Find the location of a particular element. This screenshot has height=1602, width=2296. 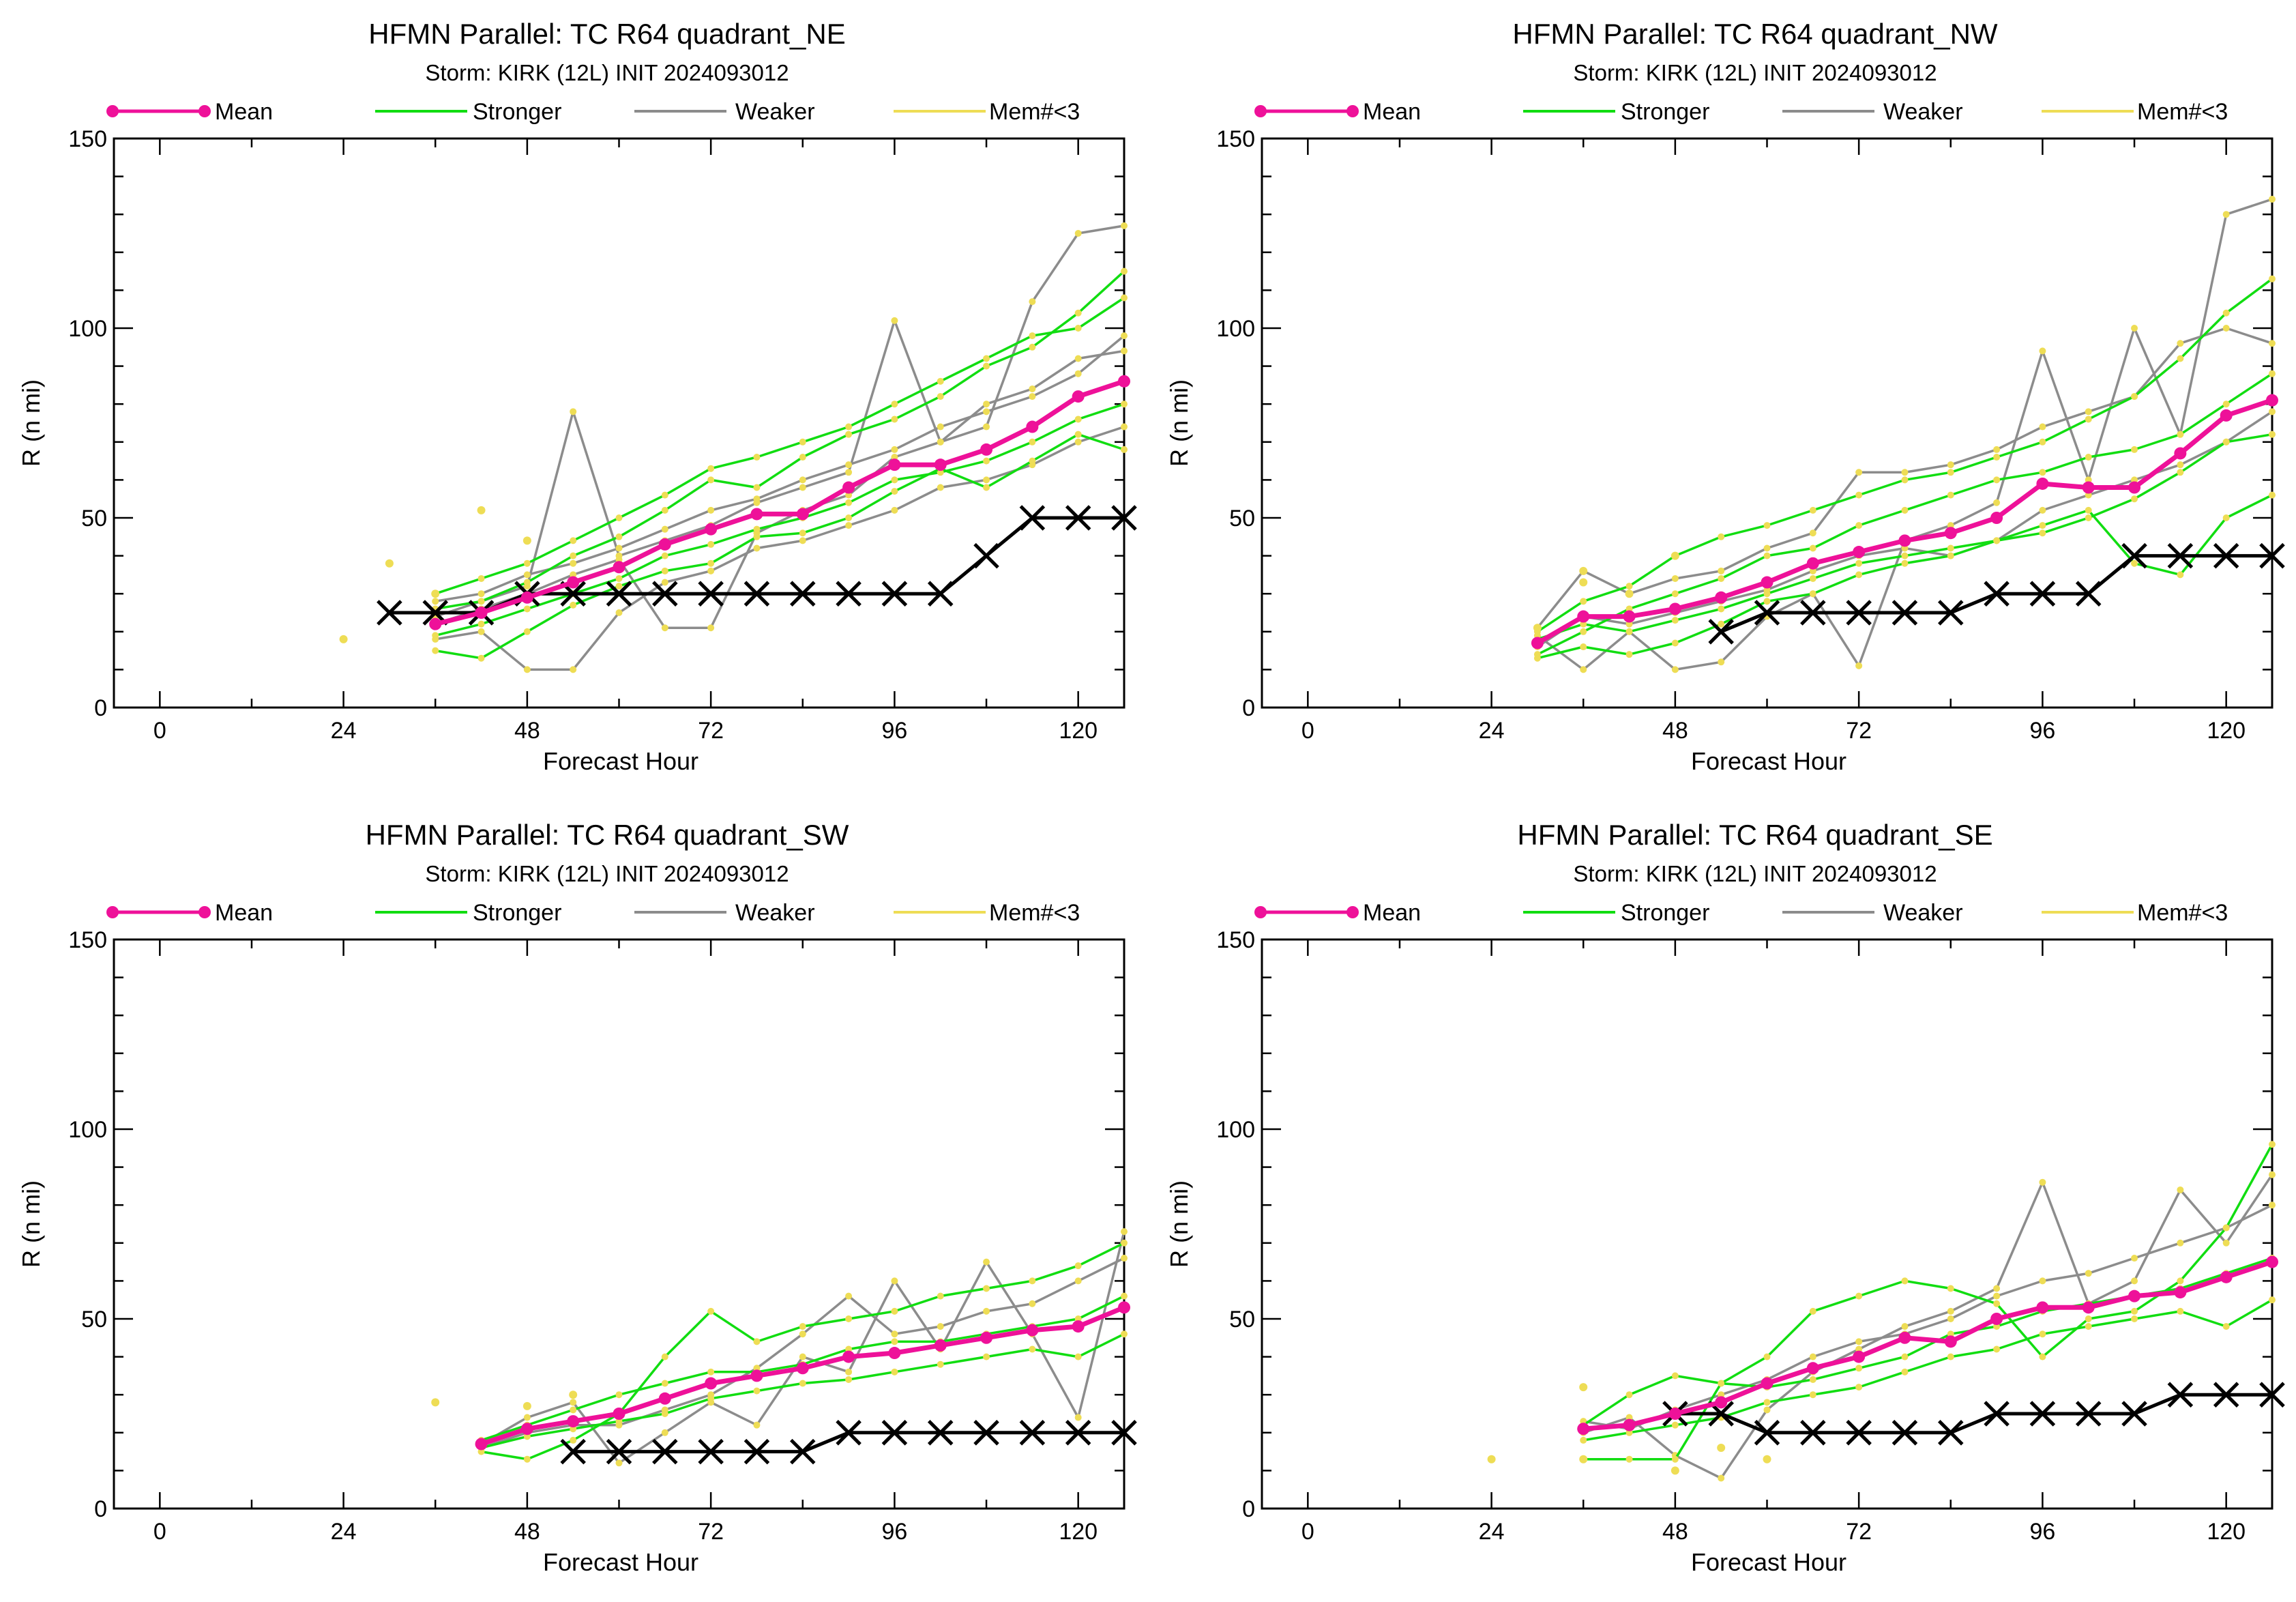

y-tick-label: 50 is located at coordinates (1242, 1319).